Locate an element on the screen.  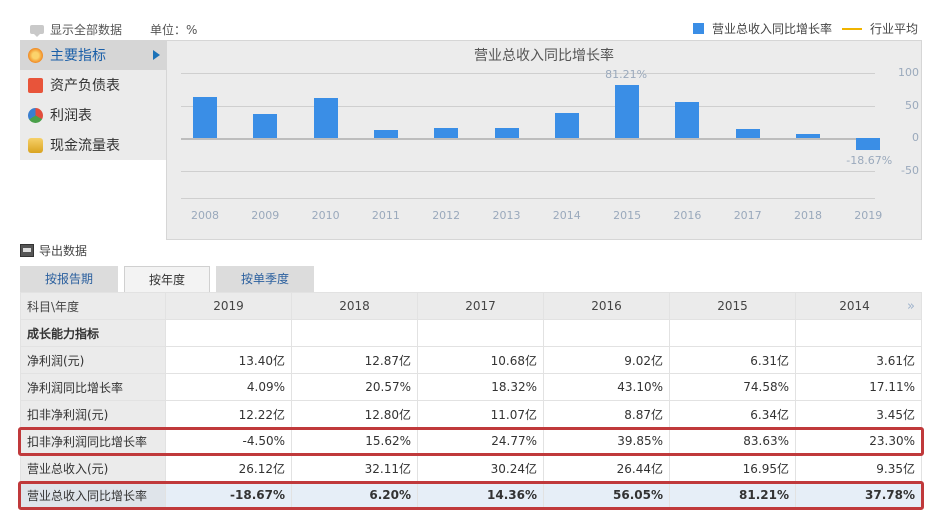
period-tabs: 按报告期 按年度 按单季度 is located at coordinates (170, 279).